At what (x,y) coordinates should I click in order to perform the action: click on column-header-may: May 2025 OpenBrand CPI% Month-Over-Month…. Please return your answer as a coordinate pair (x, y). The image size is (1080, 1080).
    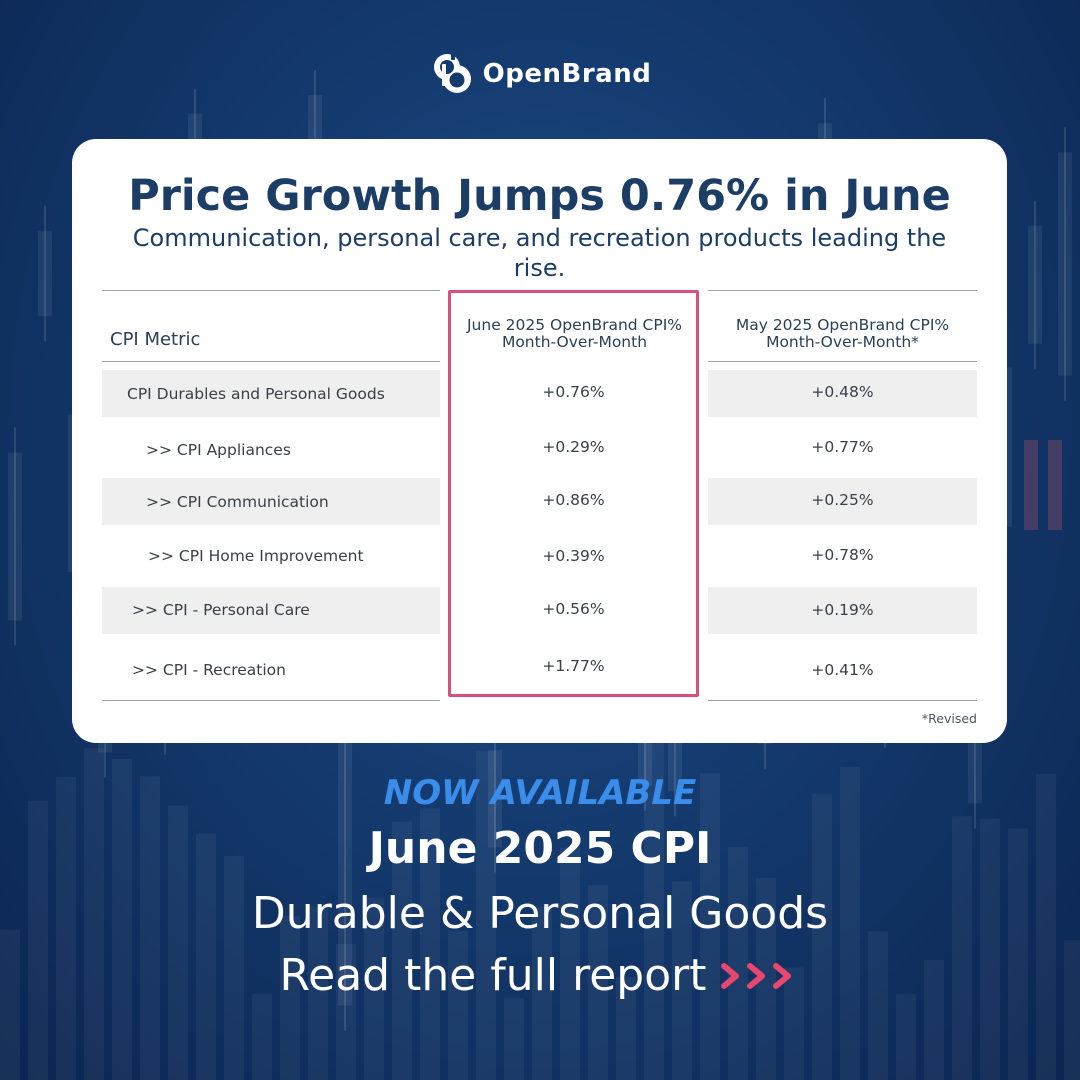
    Looking at the image, I should click on (842, 334).